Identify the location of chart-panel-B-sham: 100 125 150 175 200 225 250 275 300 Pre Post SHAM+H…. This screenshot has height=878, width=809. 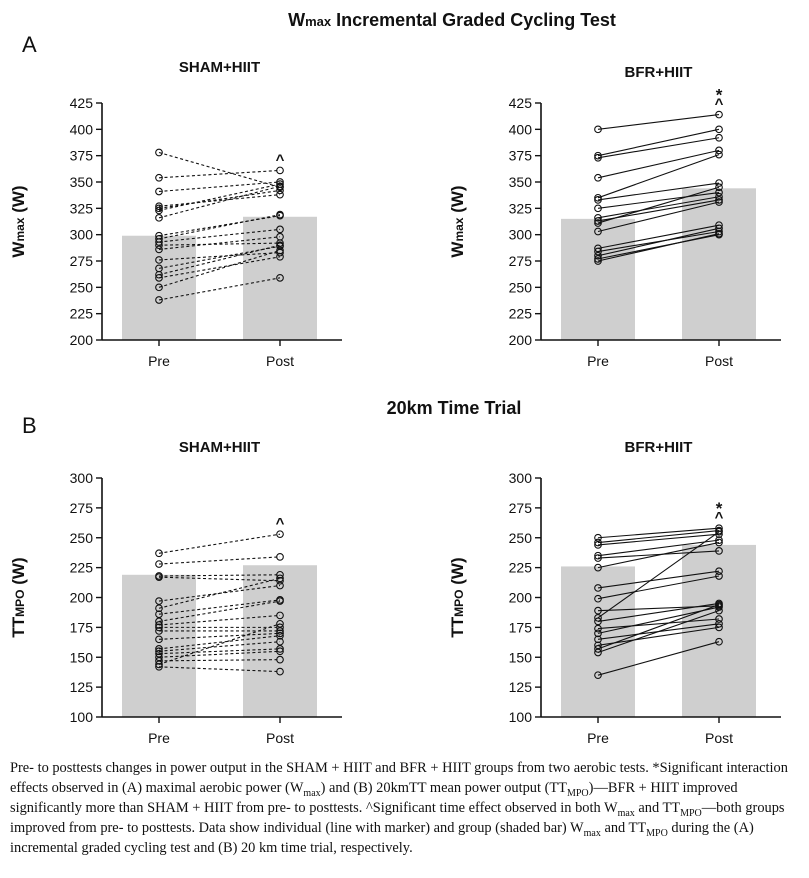
(175, 592).